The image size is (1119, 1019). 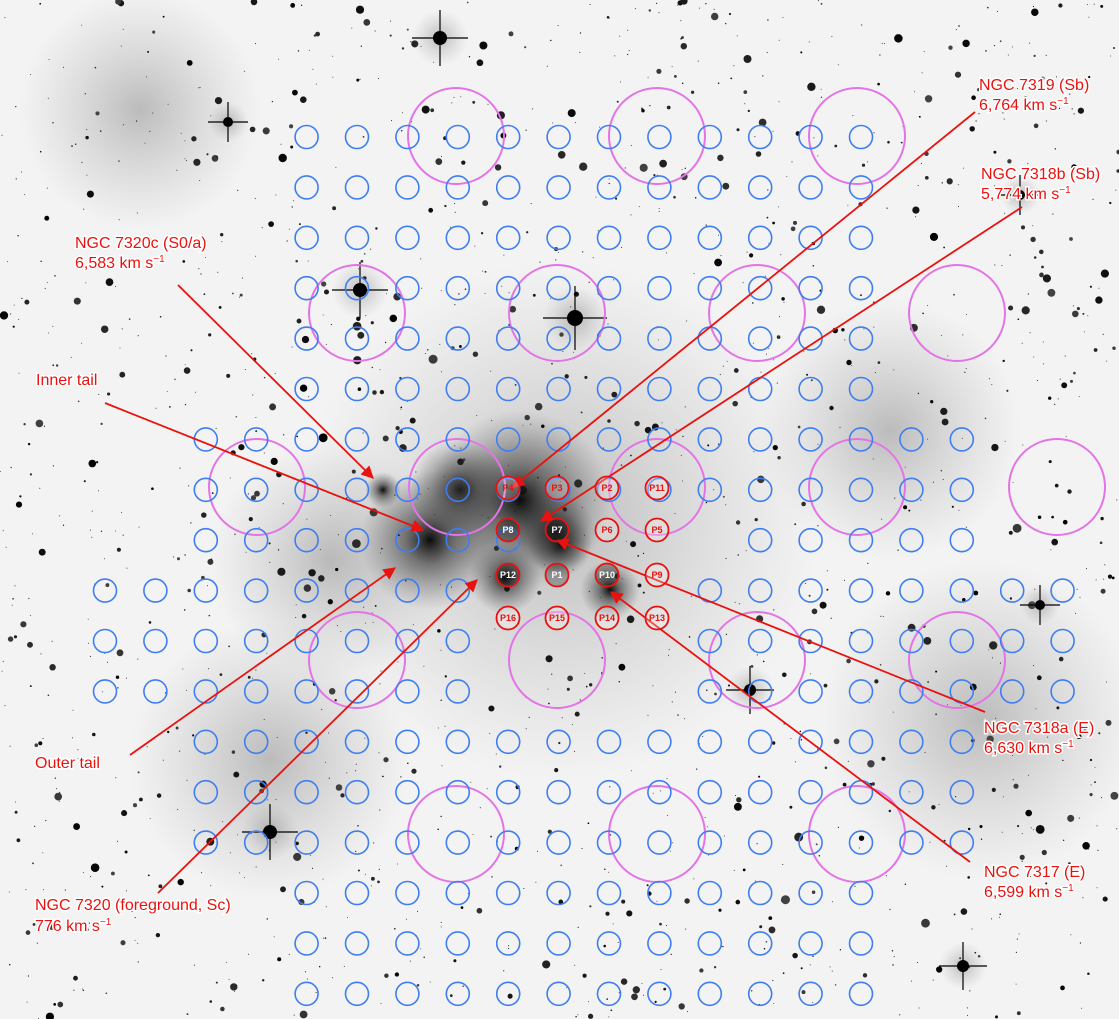 I want to click on pointing-p16: P16, so click(x=508, y=618).